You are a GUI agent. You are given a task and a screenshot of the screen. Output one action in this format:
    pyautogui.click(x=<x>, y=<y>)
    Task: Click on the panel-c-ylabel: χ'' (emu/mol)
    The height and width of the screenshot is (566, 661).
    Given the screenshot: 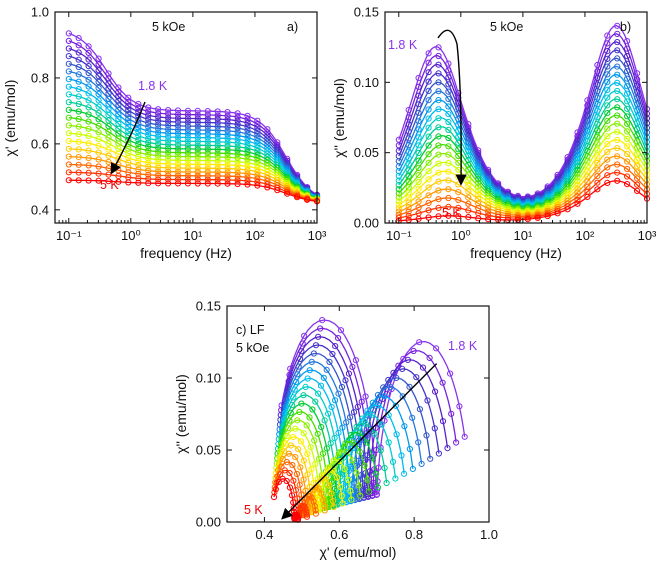 What is the action you would take?
    pyautogui.click(x=181, y=414)
    